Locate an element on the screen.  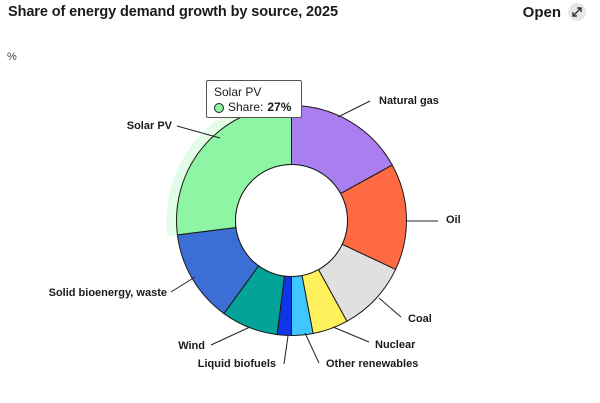
label-natural-gas: Natural gas is located at coordinates (409, 101).